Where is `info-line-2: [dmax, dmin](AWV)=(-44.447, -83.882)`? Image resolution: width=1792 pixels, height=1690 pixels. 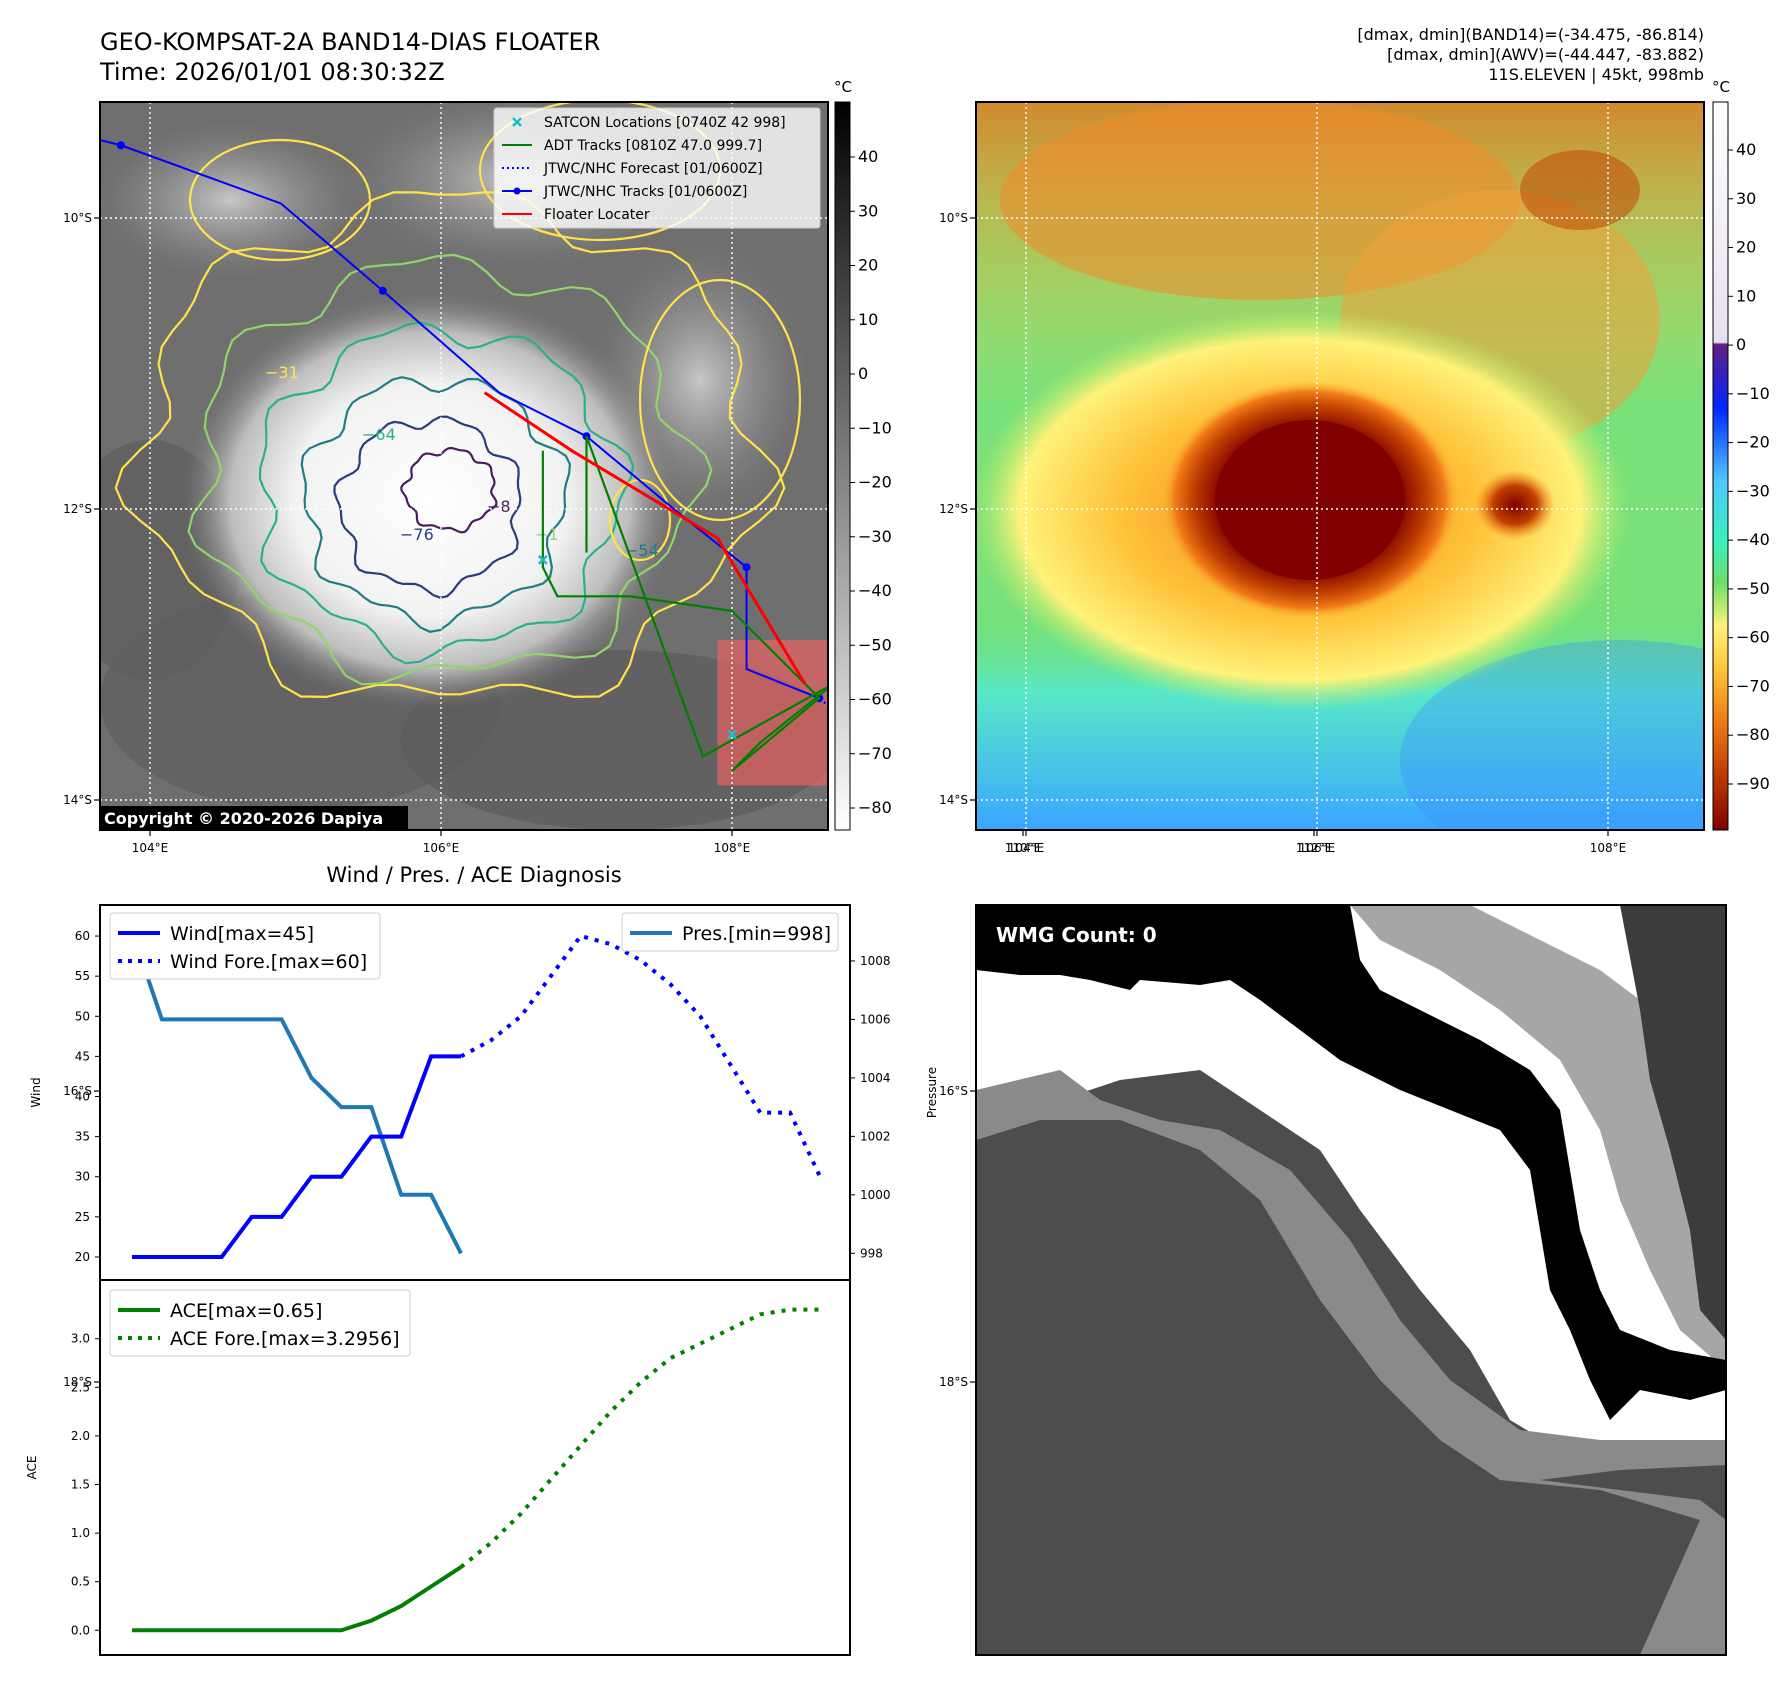
info-line-2: [dmax, dmin](AWV)=(-44.447, -83.882) is located at coordinates (1545, 54).